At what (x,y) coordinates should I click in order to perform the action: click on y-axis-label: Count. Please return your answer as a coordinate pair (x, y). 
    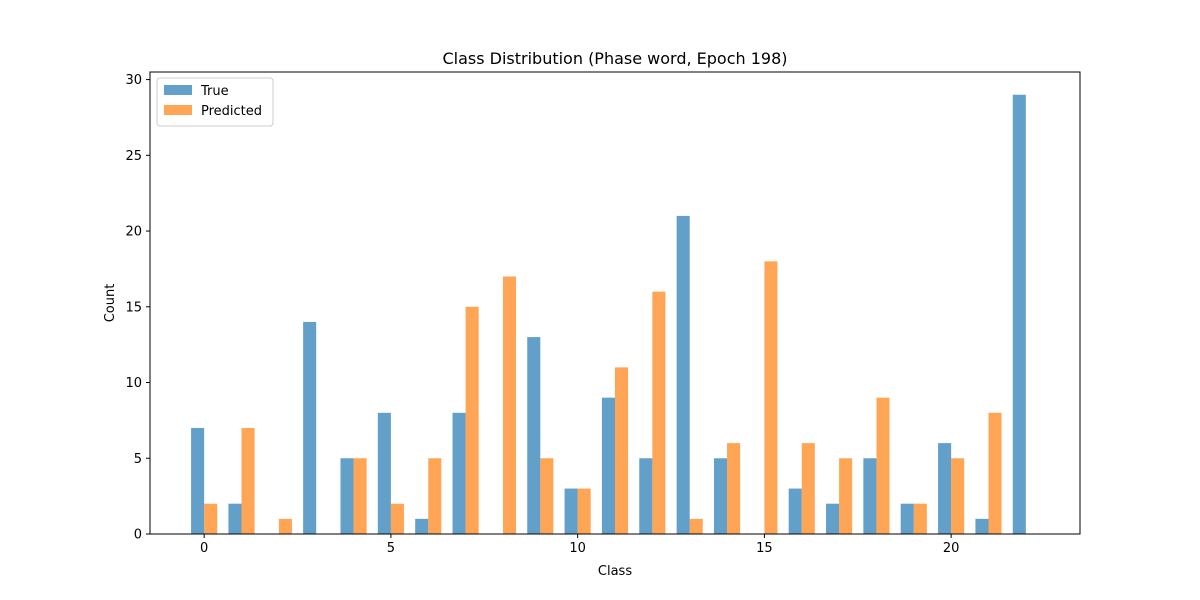
    Looking at the image, I should click on (110, 303).